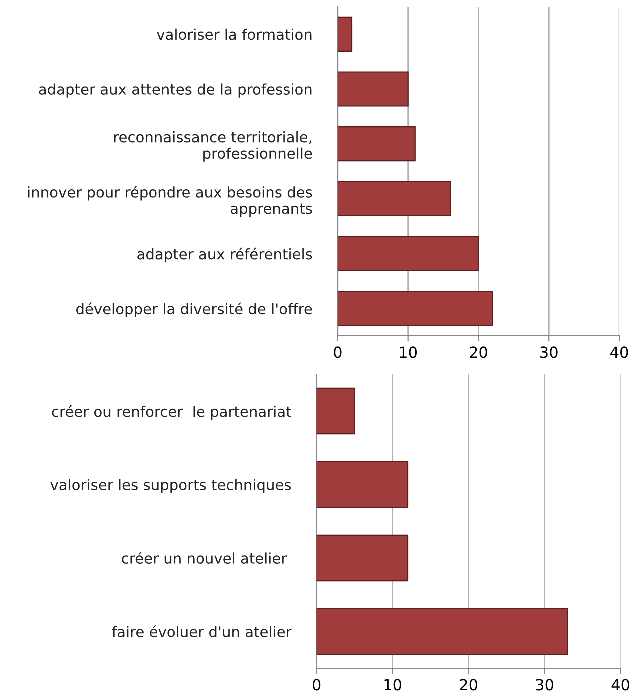  What do you see at coordinates (234, 34) in the screenshot?
I see `y-tick-label: valoriser la formation` at bounding box center [234, 34].